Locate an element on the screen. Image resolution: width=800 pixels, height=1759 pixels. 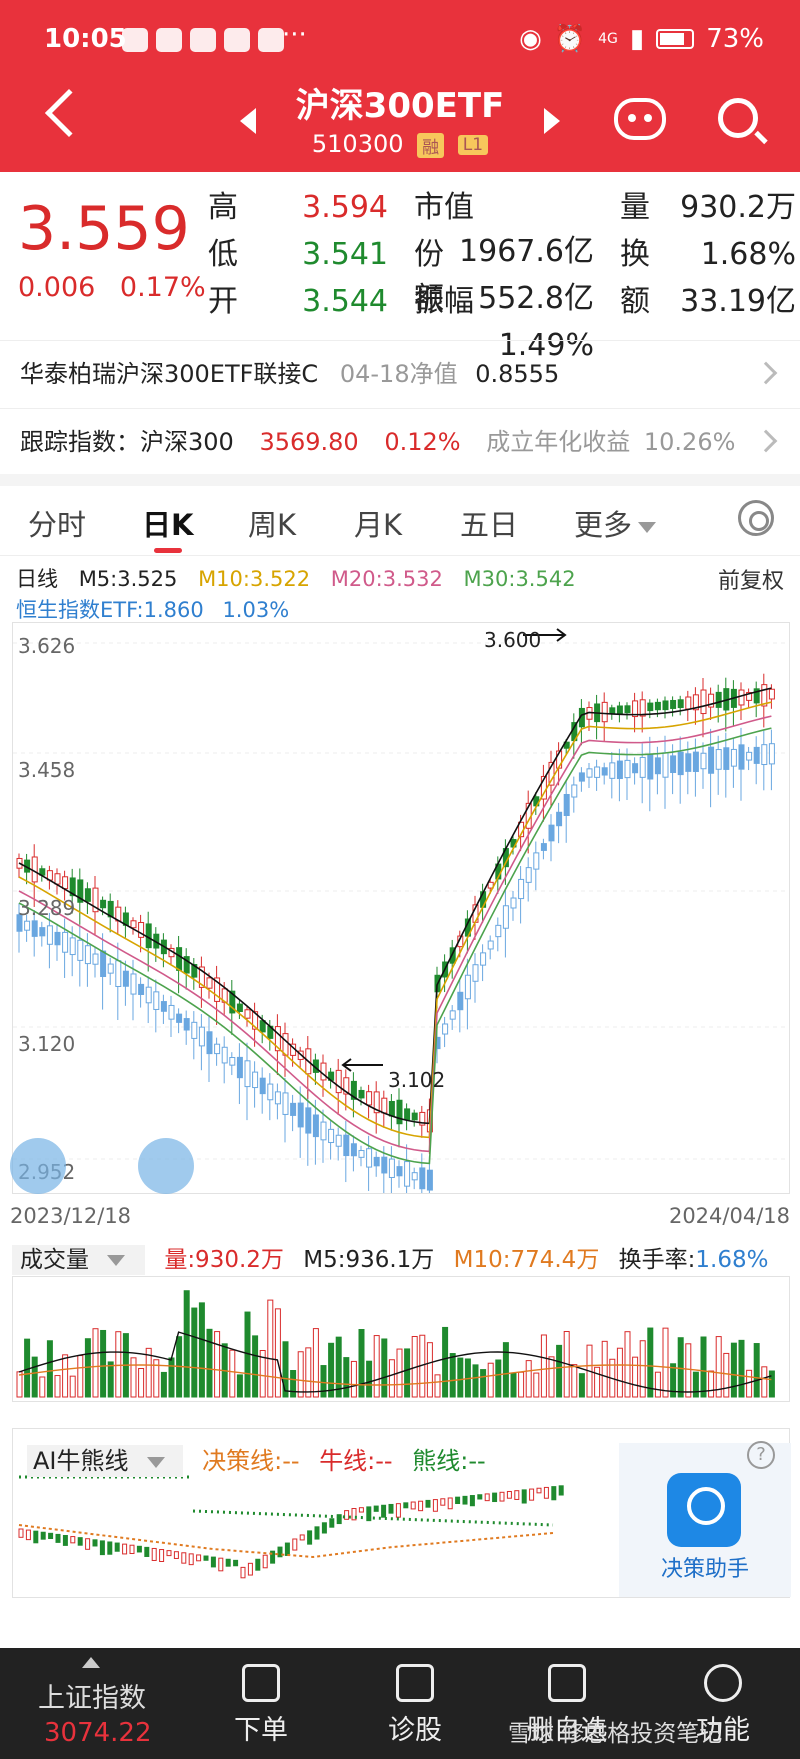
tracking-pct: 0.12% is located at coordinates (422, 442).